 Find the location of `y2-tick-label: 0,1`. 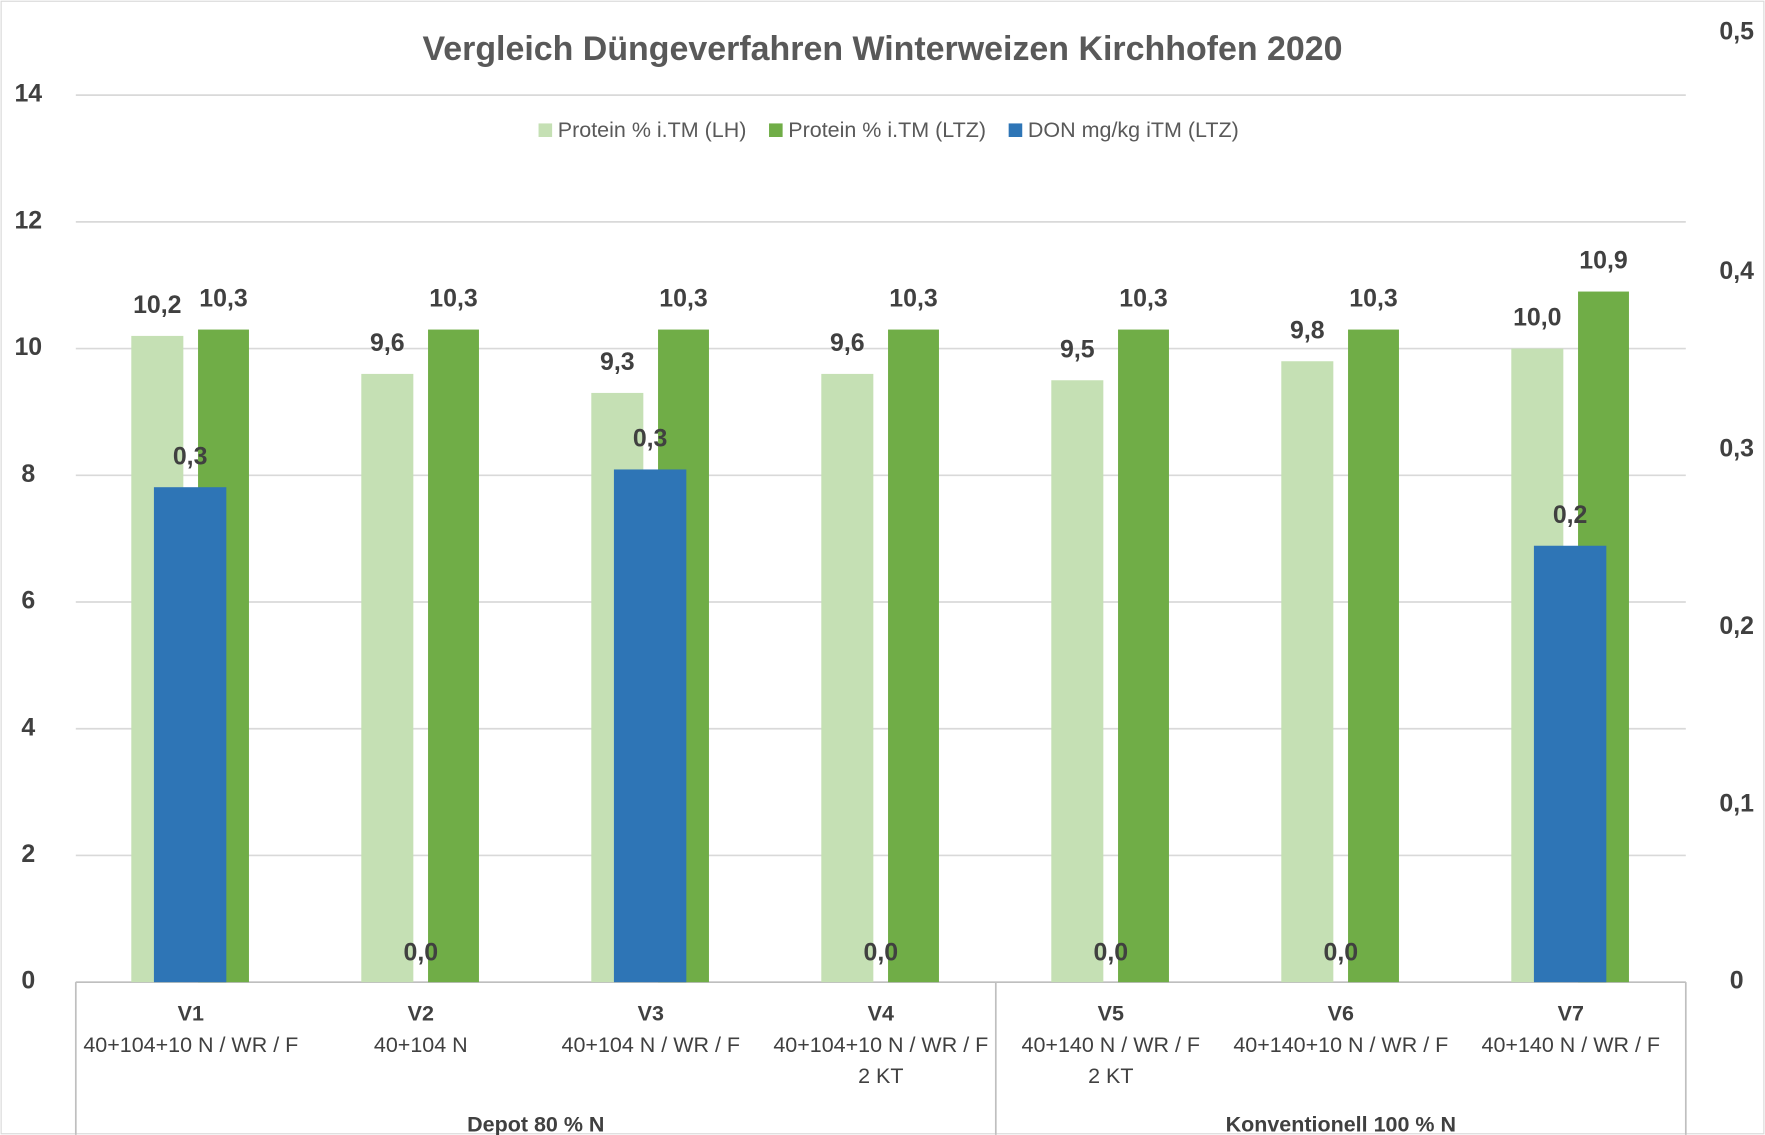

y2-tick-label: 0,1 is located at coordinates (1736, 803).